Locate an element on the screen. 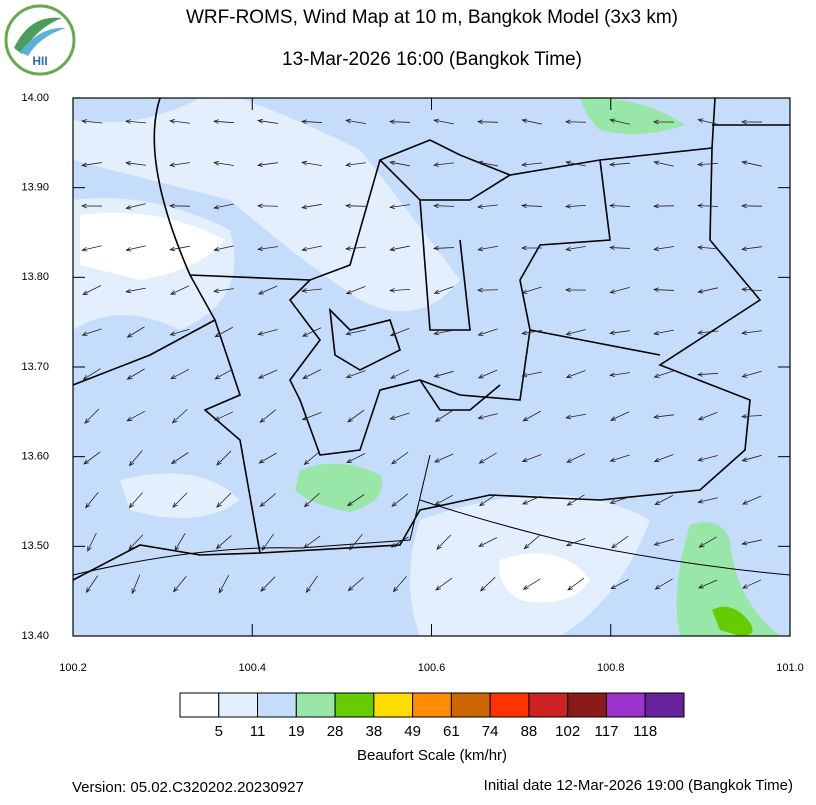  x-tick-label: 100.2 is located at coordinates (73, 668).